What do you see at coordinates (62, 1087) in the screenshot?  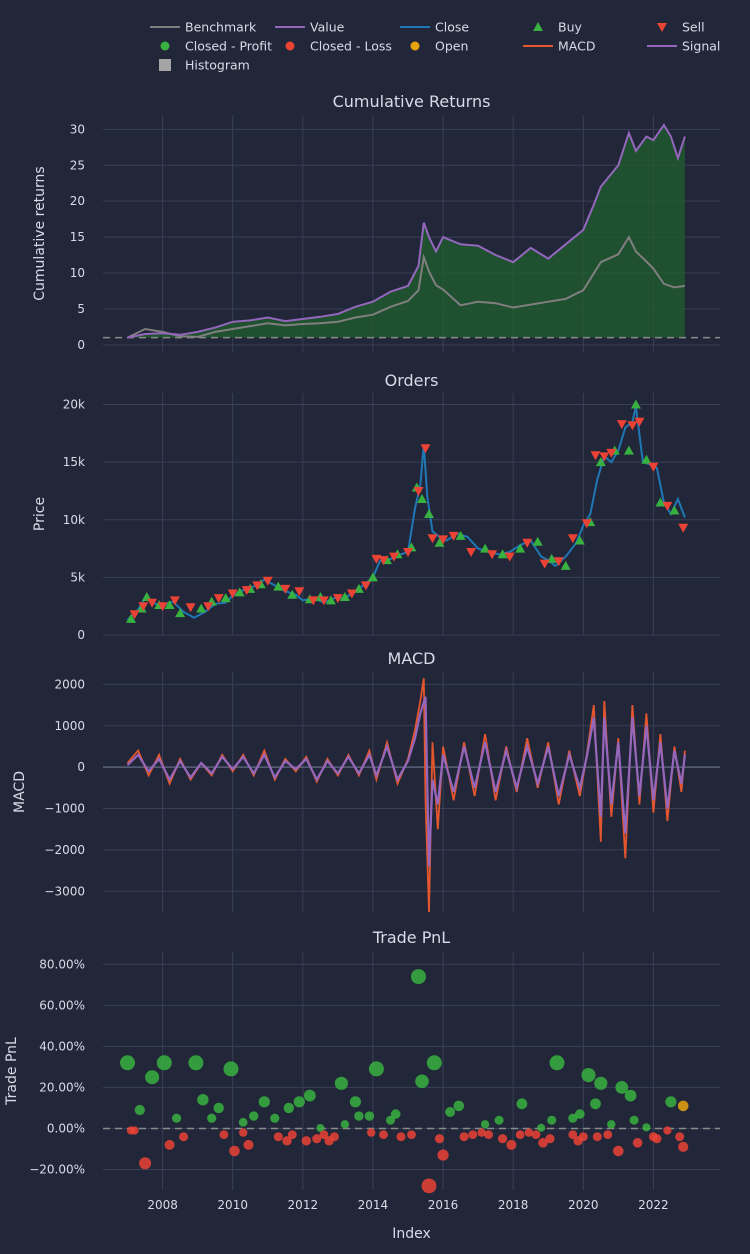 I see `y-tick-label: 20.00%` at bounding box center [62, 1087].